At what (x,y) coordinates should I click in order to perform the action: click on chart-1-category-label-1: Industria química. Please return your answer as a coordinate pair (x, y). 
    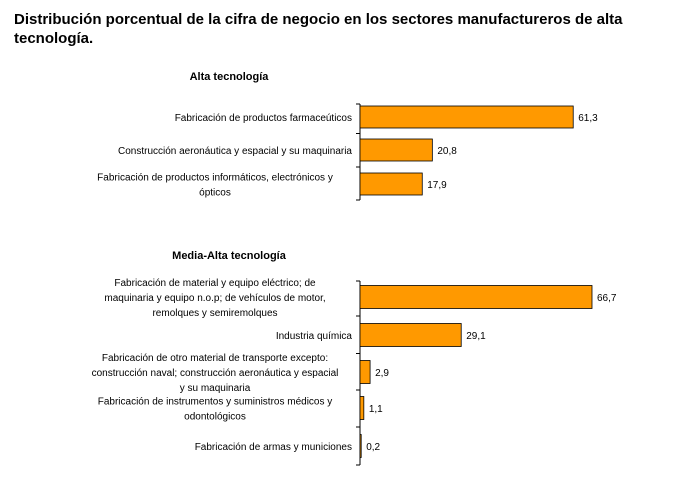
    Looking at the image, I should click on (314, 336).